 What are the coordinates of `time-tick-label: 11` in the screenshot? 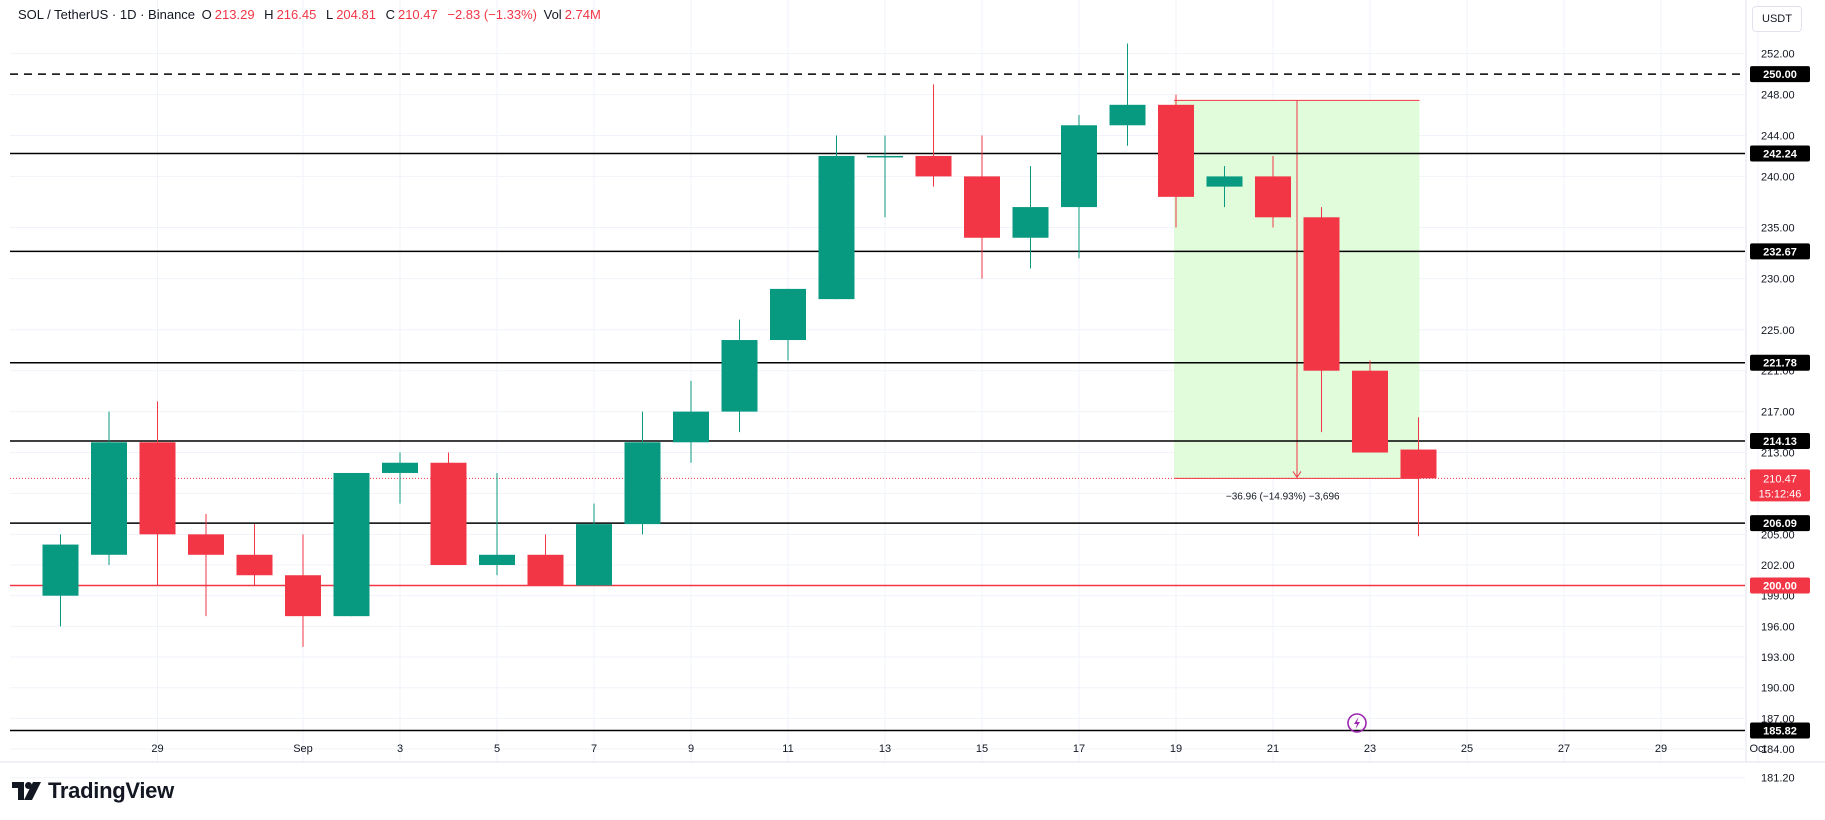 It's located at (787, 749).